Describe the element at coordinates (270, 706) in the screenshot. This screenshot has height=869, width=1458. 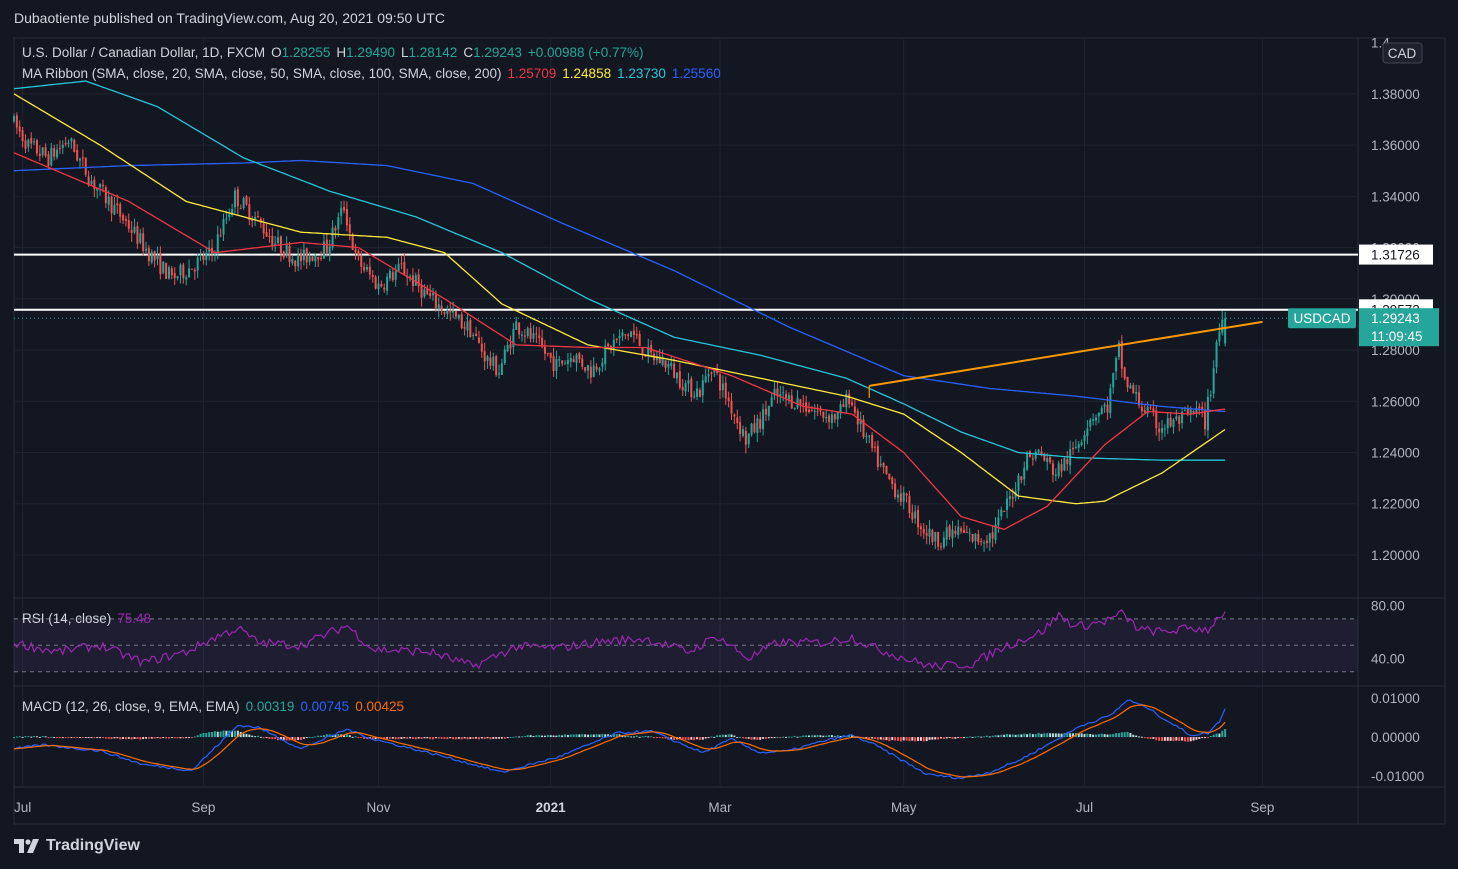
I see `macd-hist-value: 0.00319` at that location.